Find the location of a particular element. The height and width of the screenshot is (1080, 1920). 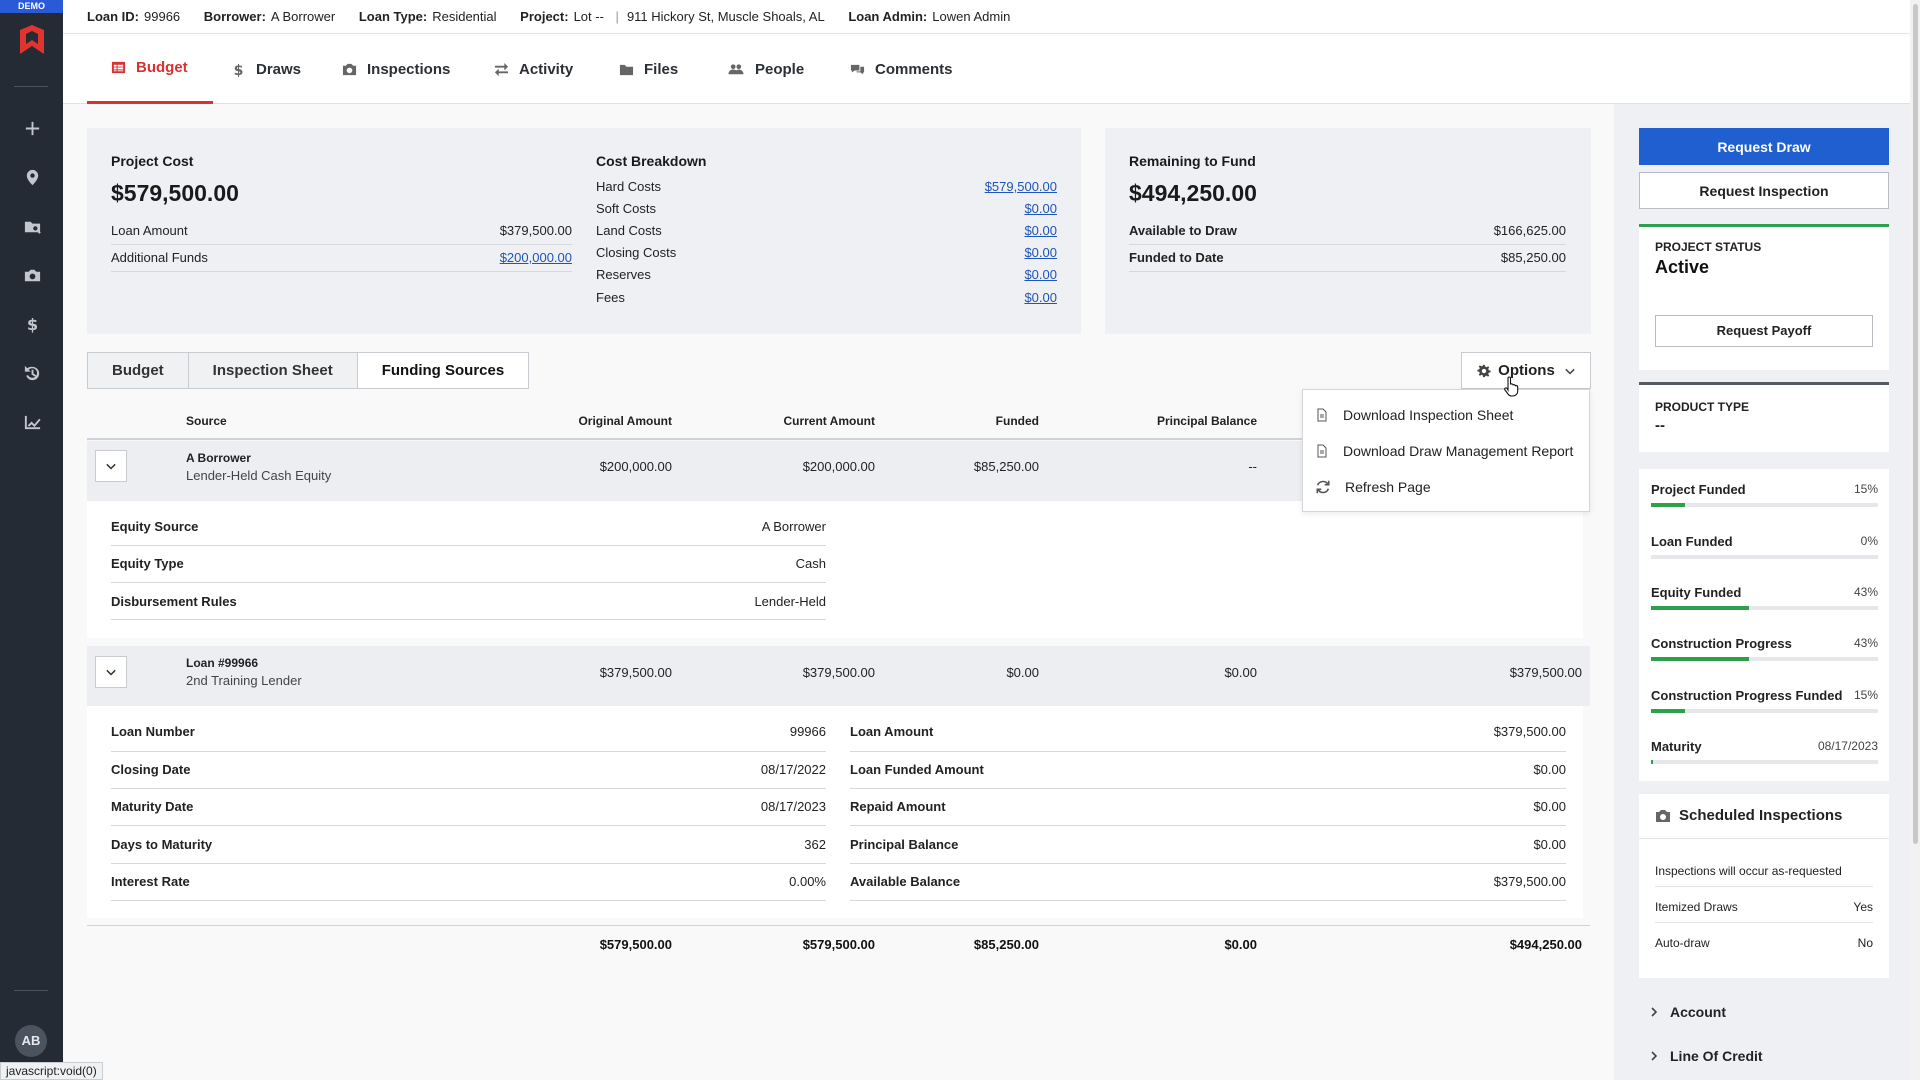

menu-item-label: Download Draw Management Report is located at coordinates (1458, 451).